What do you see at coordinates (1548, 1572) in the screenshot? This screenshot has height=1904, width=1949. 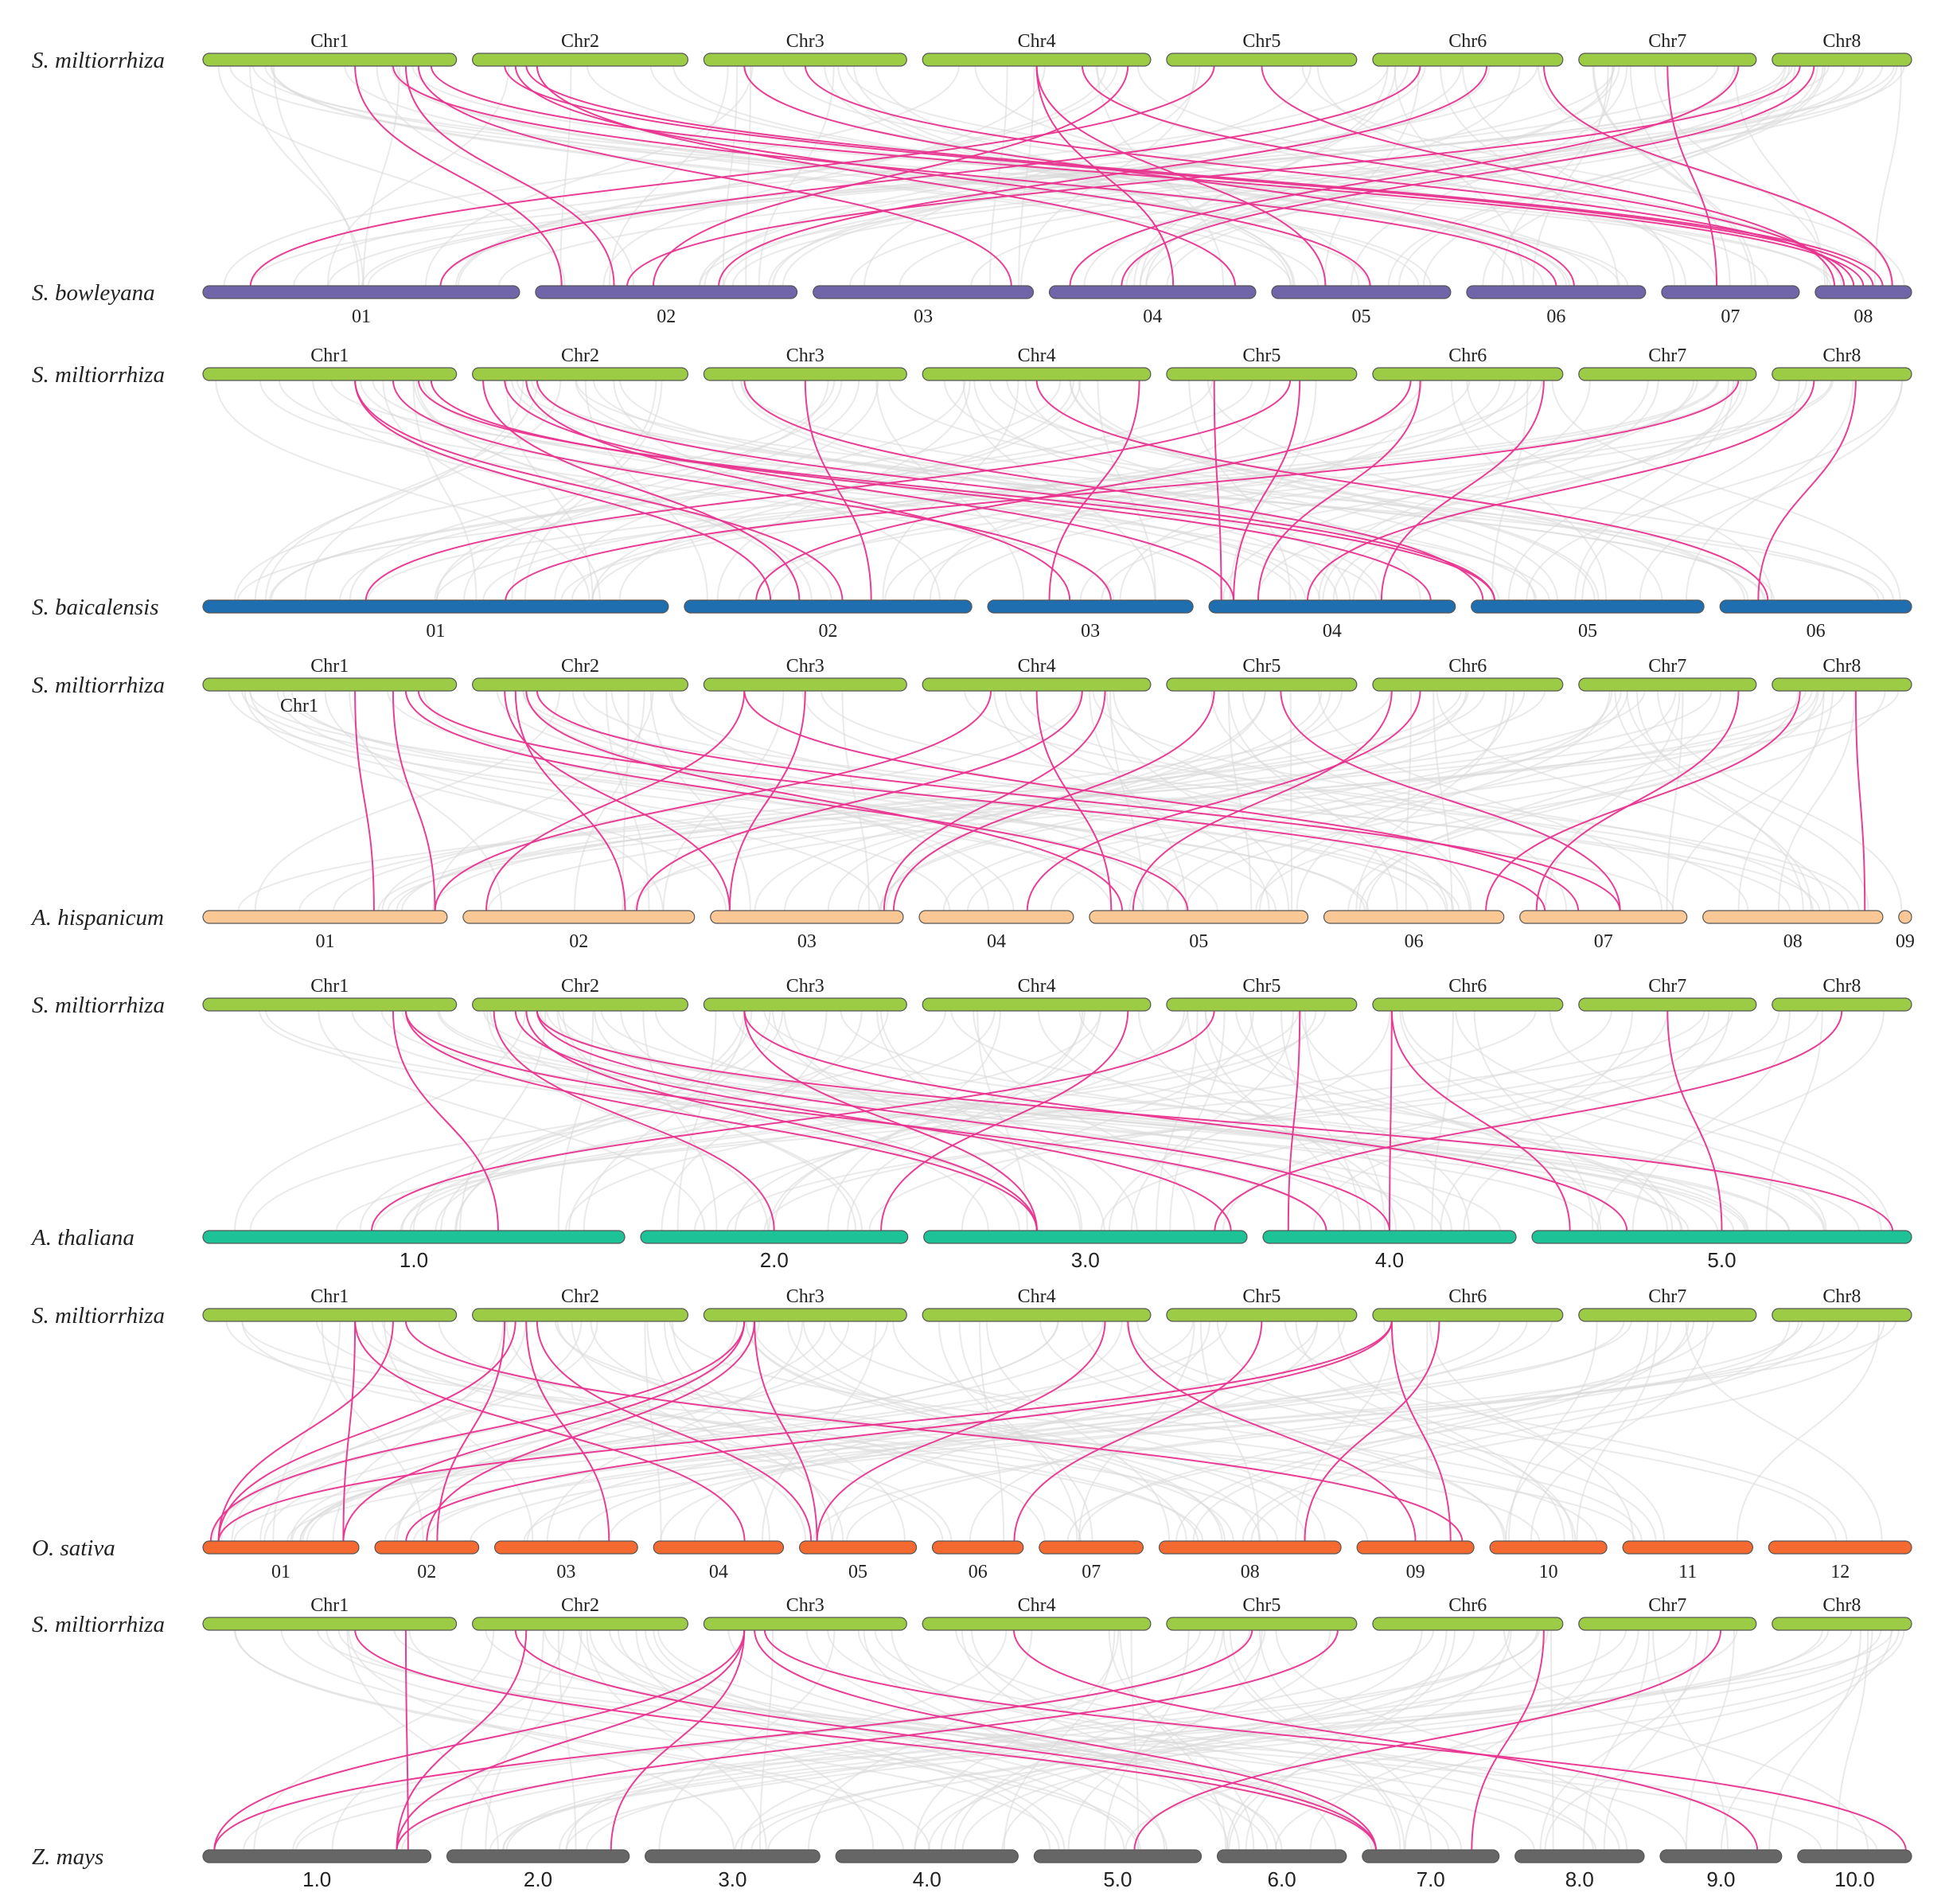 I see `target-chromosome-label: 10` at bounding box center [1548, 1572].